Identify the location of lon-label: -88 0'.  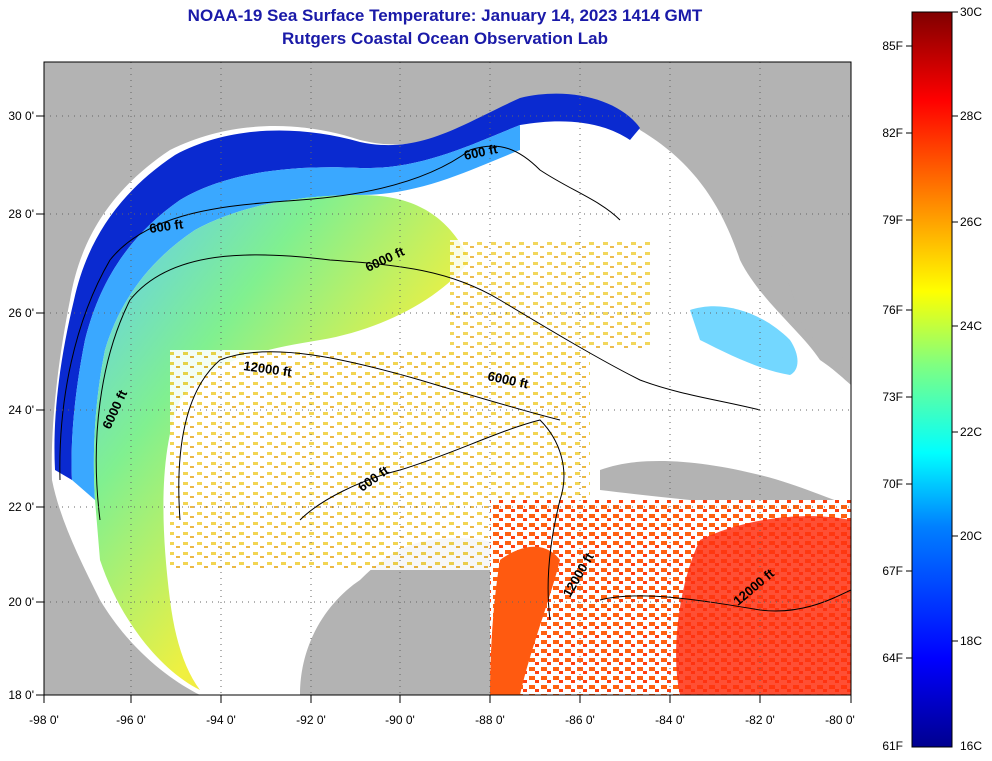
(490, 720).